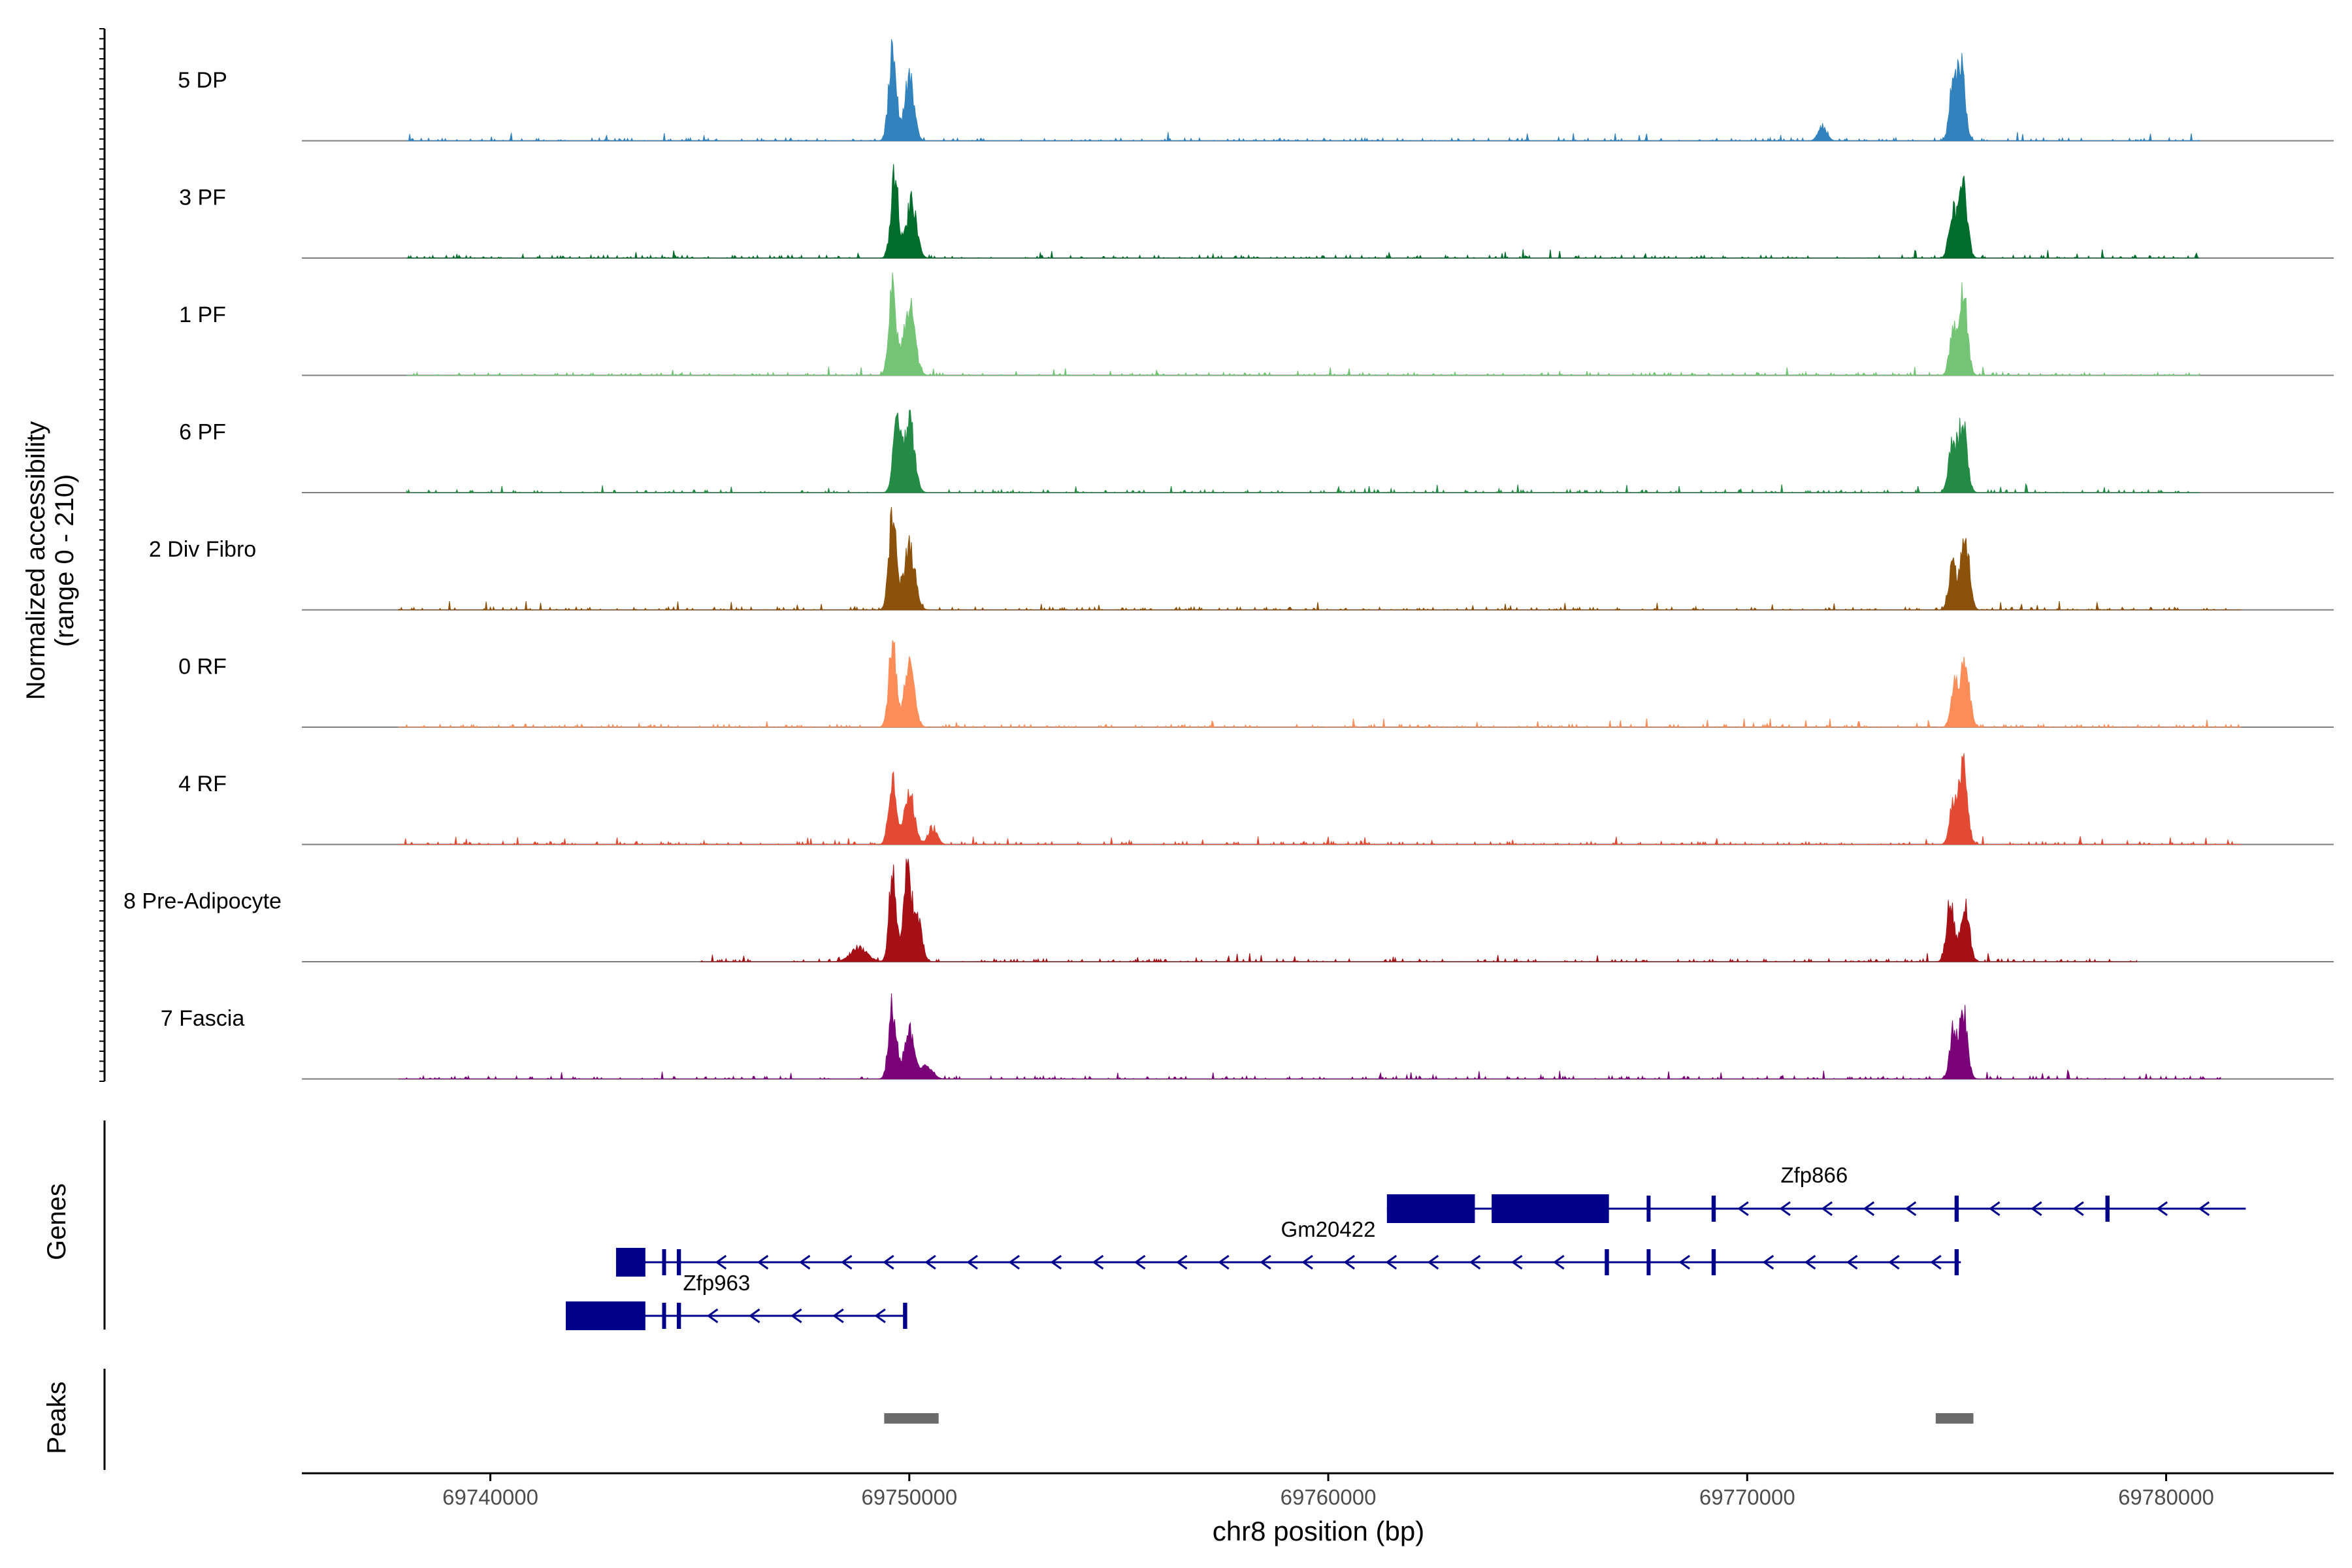  Describe the element at coordinates (64, 560) in the screenshot. I see `y-axis-label-line2: (range 0 - 210)` at that location.